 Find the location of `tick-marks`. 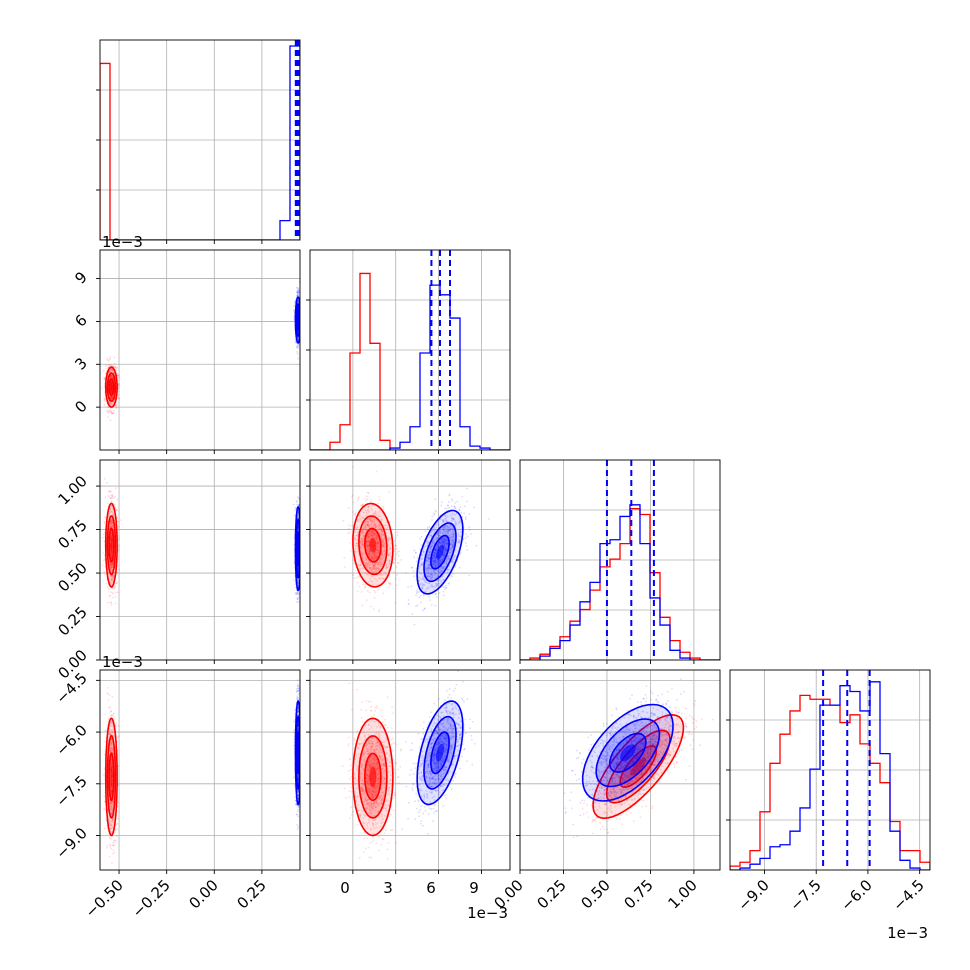

tick-marks is located at coordinates (605, 586).